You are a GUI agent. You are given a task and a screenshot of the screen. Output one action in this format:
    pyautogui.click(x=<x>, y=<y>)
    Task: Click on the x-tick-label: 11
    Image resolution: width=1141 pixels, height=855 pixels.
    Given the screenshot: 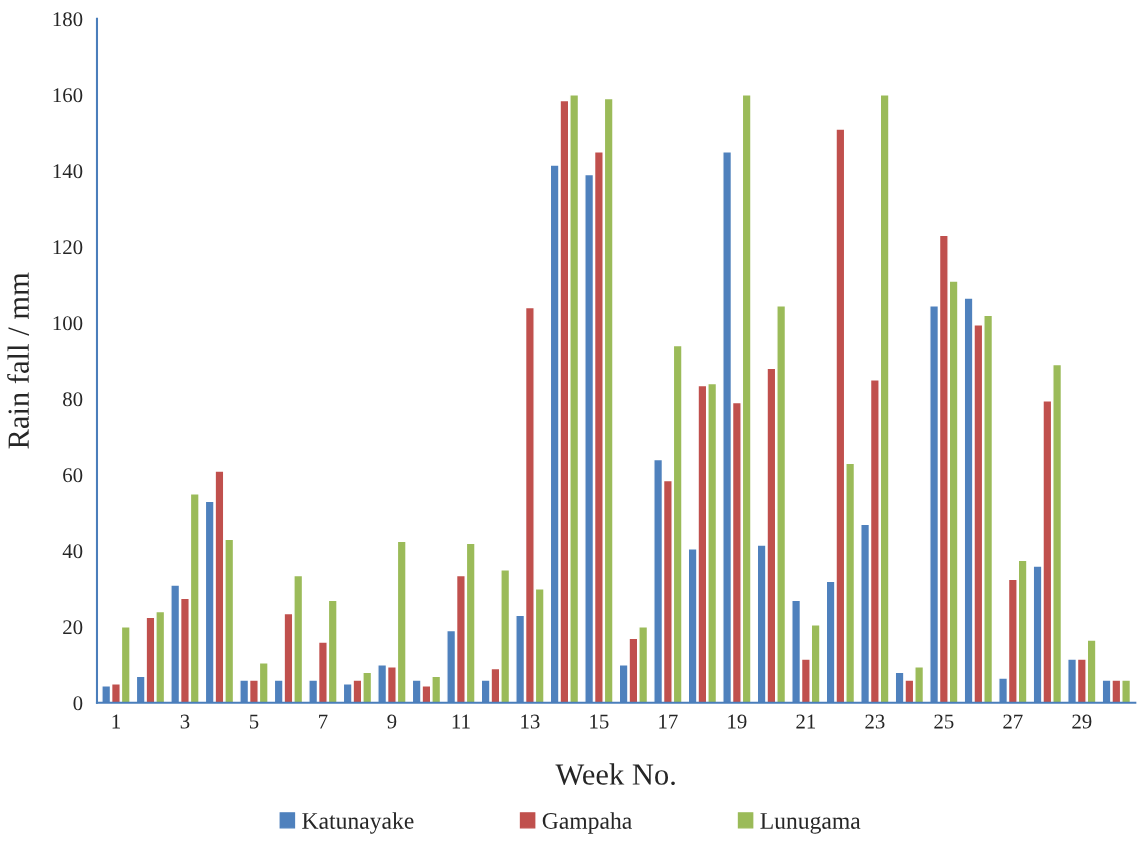 What is the action you would take?
    pyautogui.click(x=461, y=721)
    